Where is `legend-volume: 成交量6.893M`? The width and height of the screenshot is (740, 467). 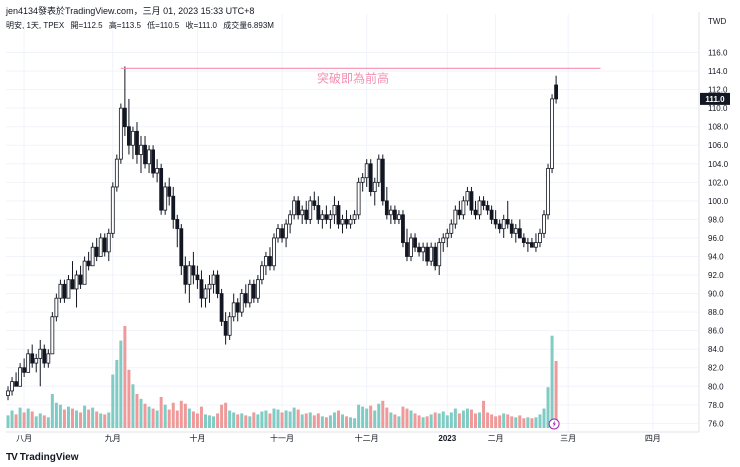 legend-volume: 成交量6.893M is located at coordinates (248, 25).